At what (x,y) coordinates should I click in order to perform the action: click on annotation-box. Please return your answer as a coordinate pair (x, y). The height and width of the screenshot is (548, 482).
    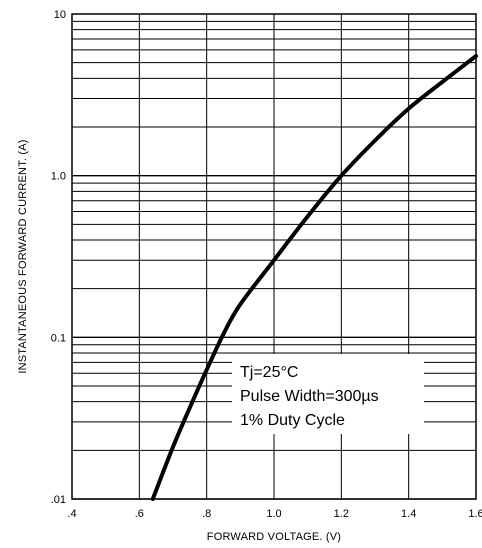
    Looking at the image, I should click on (328, 394).